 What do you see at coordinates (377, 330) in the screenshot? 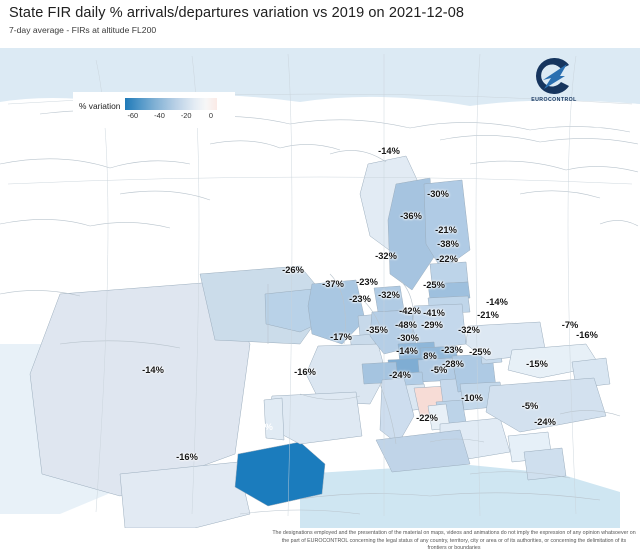
I see `value-label-switzerland: -35%` at bounding box center [377, 330].